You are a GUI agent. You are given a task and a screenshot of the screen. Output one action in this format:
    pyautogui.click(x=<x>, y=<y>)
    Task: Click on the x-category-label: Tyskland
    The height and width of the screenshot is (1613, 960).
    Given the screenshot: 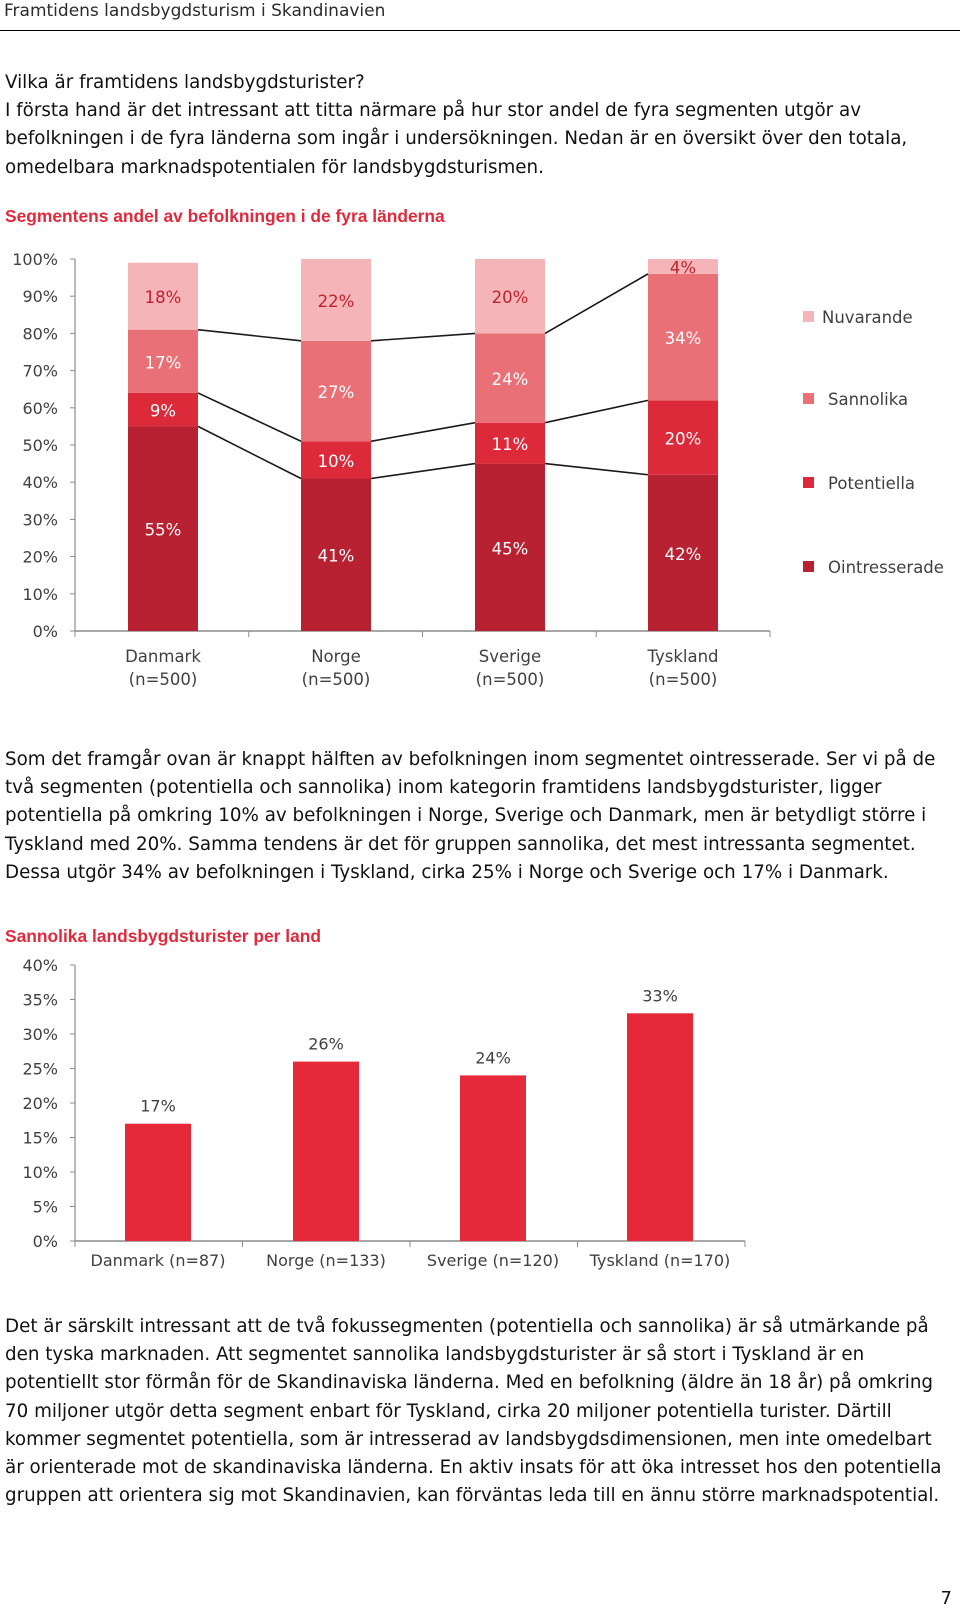 What is the action you would take?
    pyautogui.click(x=682, y=656)
    